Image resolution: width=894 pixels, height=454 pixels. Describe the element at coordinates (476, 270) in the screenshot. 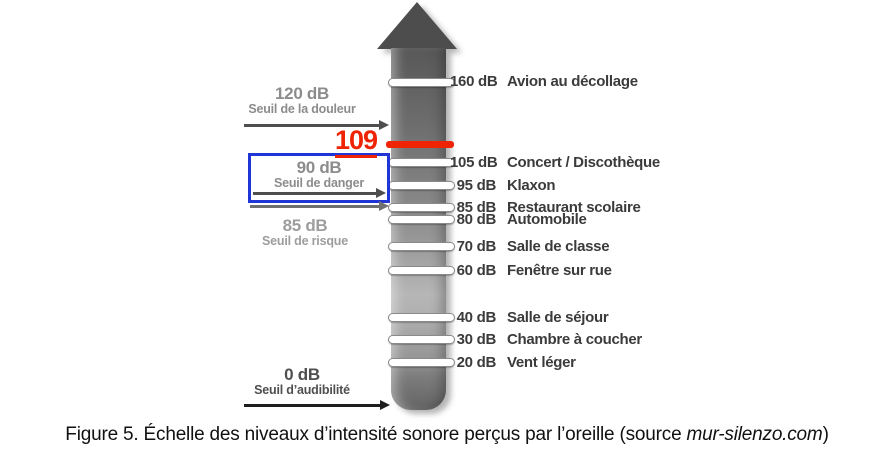

I see `level-value: 60 dB` at that location.